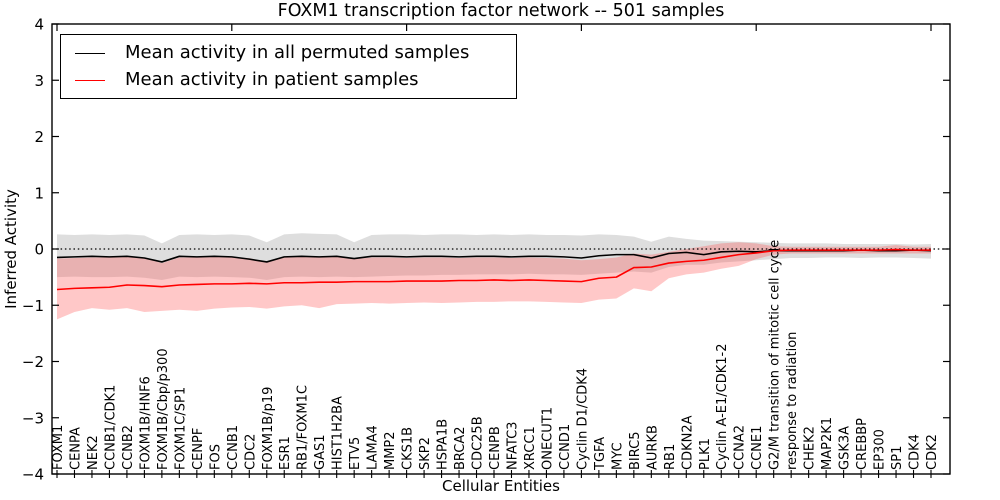  What do you see at coordinates (75, 448) in the screenshot?
I see `x-tick-label: CENPA` at bounding box center [75, 448].